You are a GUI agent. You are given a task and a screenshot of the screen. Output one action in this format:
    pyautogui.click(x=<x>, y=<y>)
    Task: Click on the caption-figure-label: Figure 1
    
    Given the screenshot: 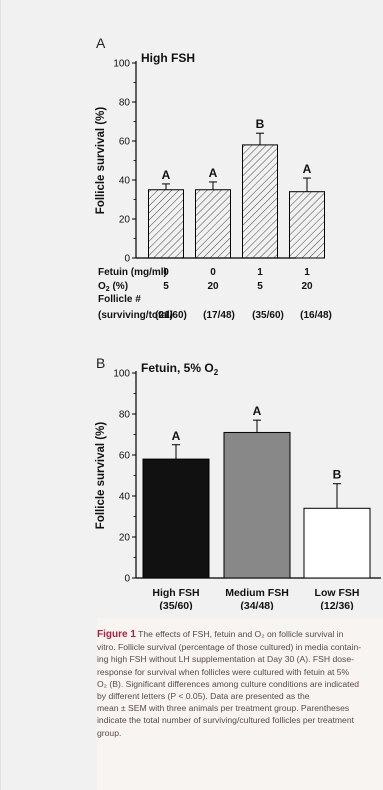 What is the action you would take?
    pyautogui.click(x=116, y=634)
    